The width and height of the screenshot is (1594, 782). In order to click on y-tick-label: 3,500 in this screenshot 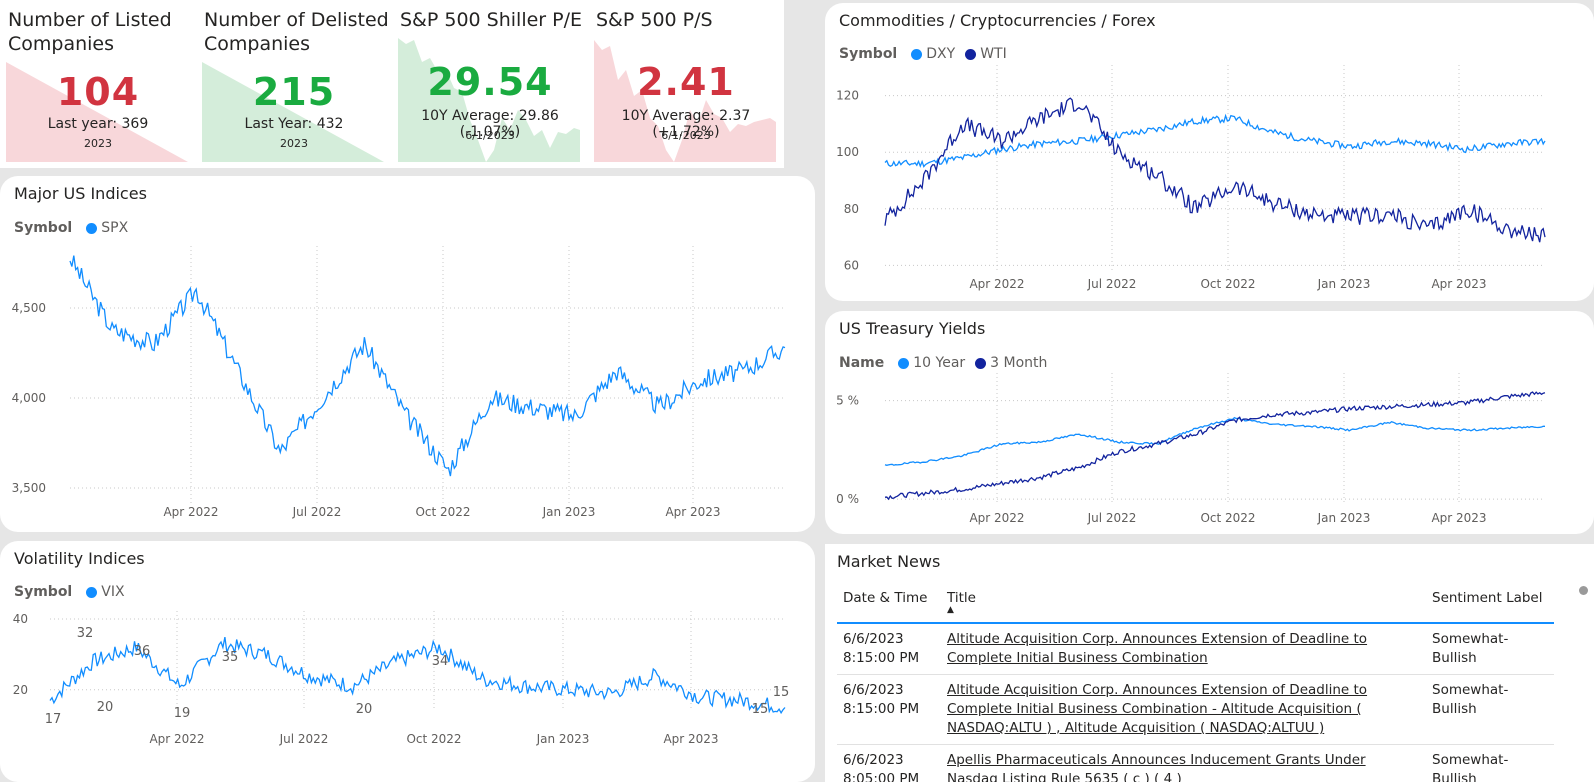, I will do `click(29, 488)`.